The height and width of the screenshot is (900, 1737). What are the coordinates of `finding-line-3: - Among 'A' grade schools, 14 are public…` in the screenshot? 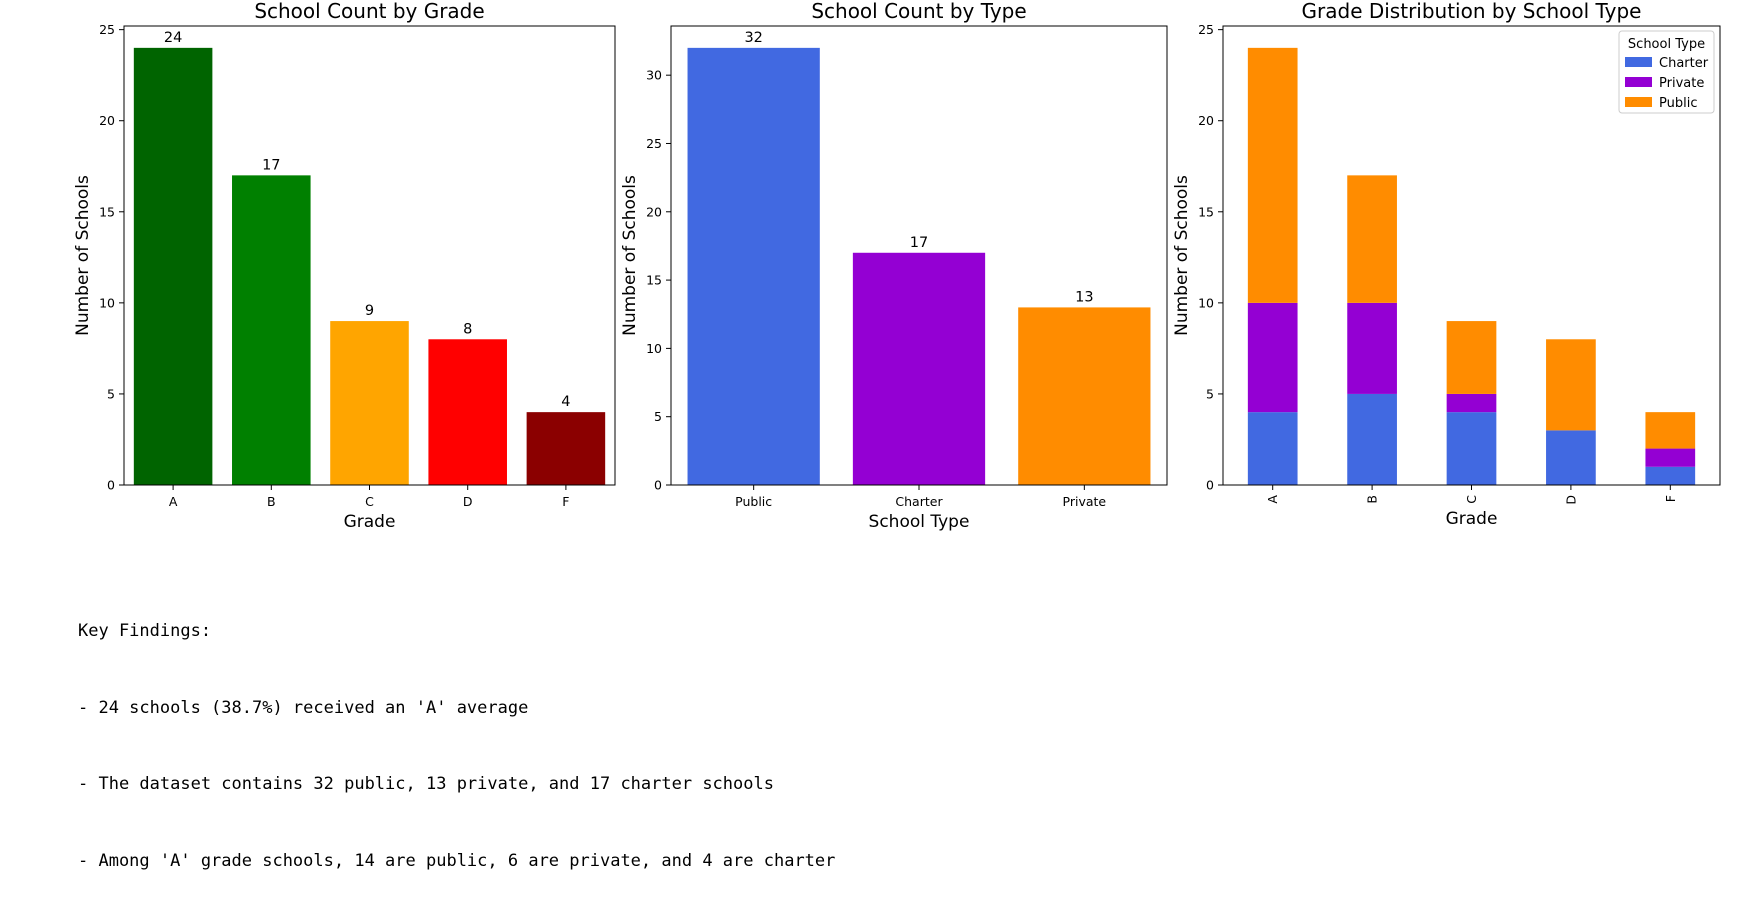 It's located at (457, 860).